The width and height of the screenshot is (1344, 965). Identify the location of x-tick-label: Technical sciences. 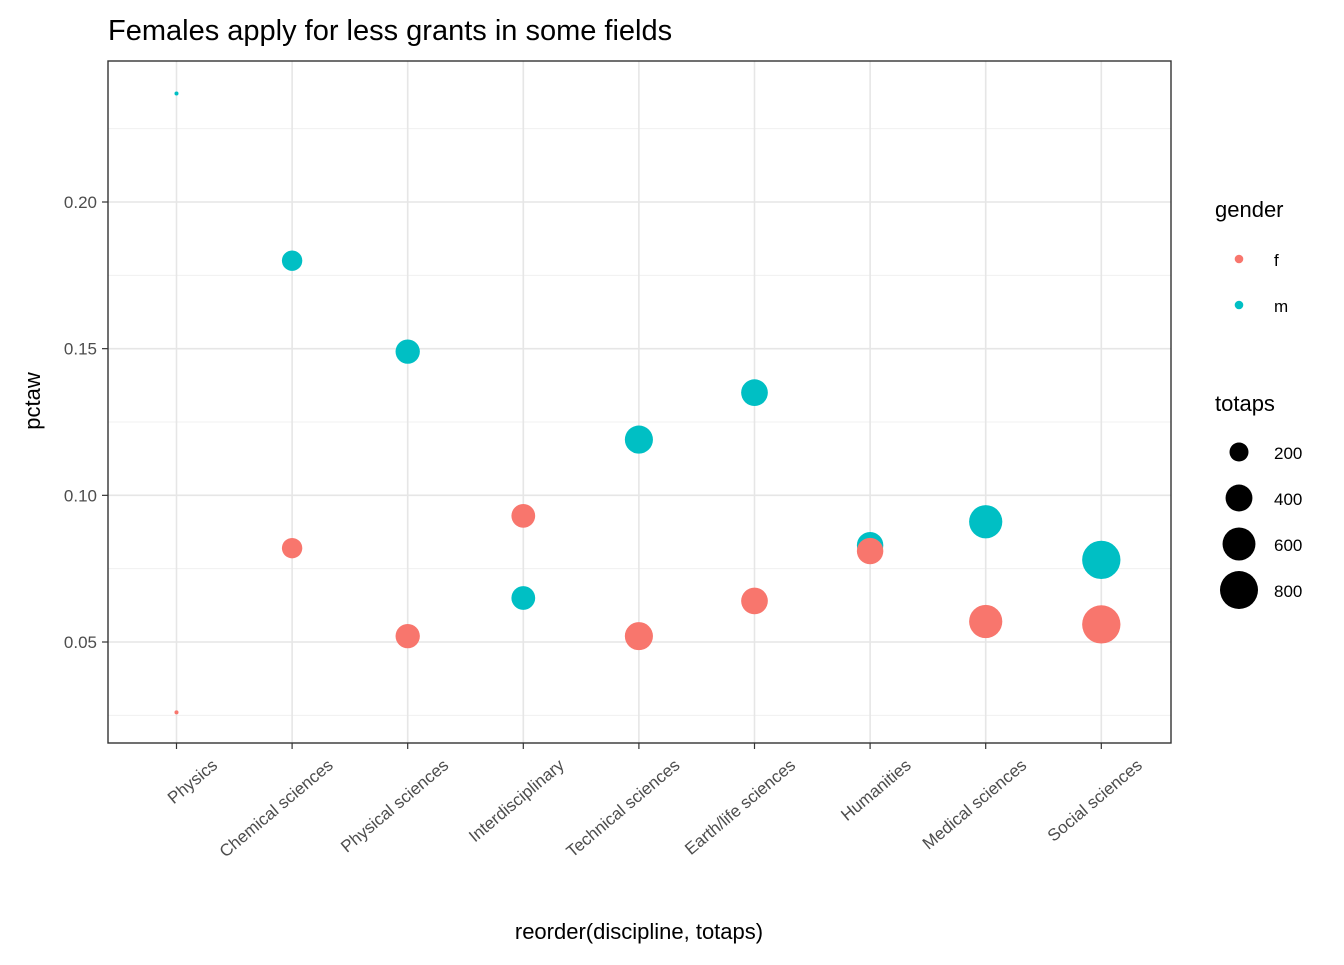
(623, 809).